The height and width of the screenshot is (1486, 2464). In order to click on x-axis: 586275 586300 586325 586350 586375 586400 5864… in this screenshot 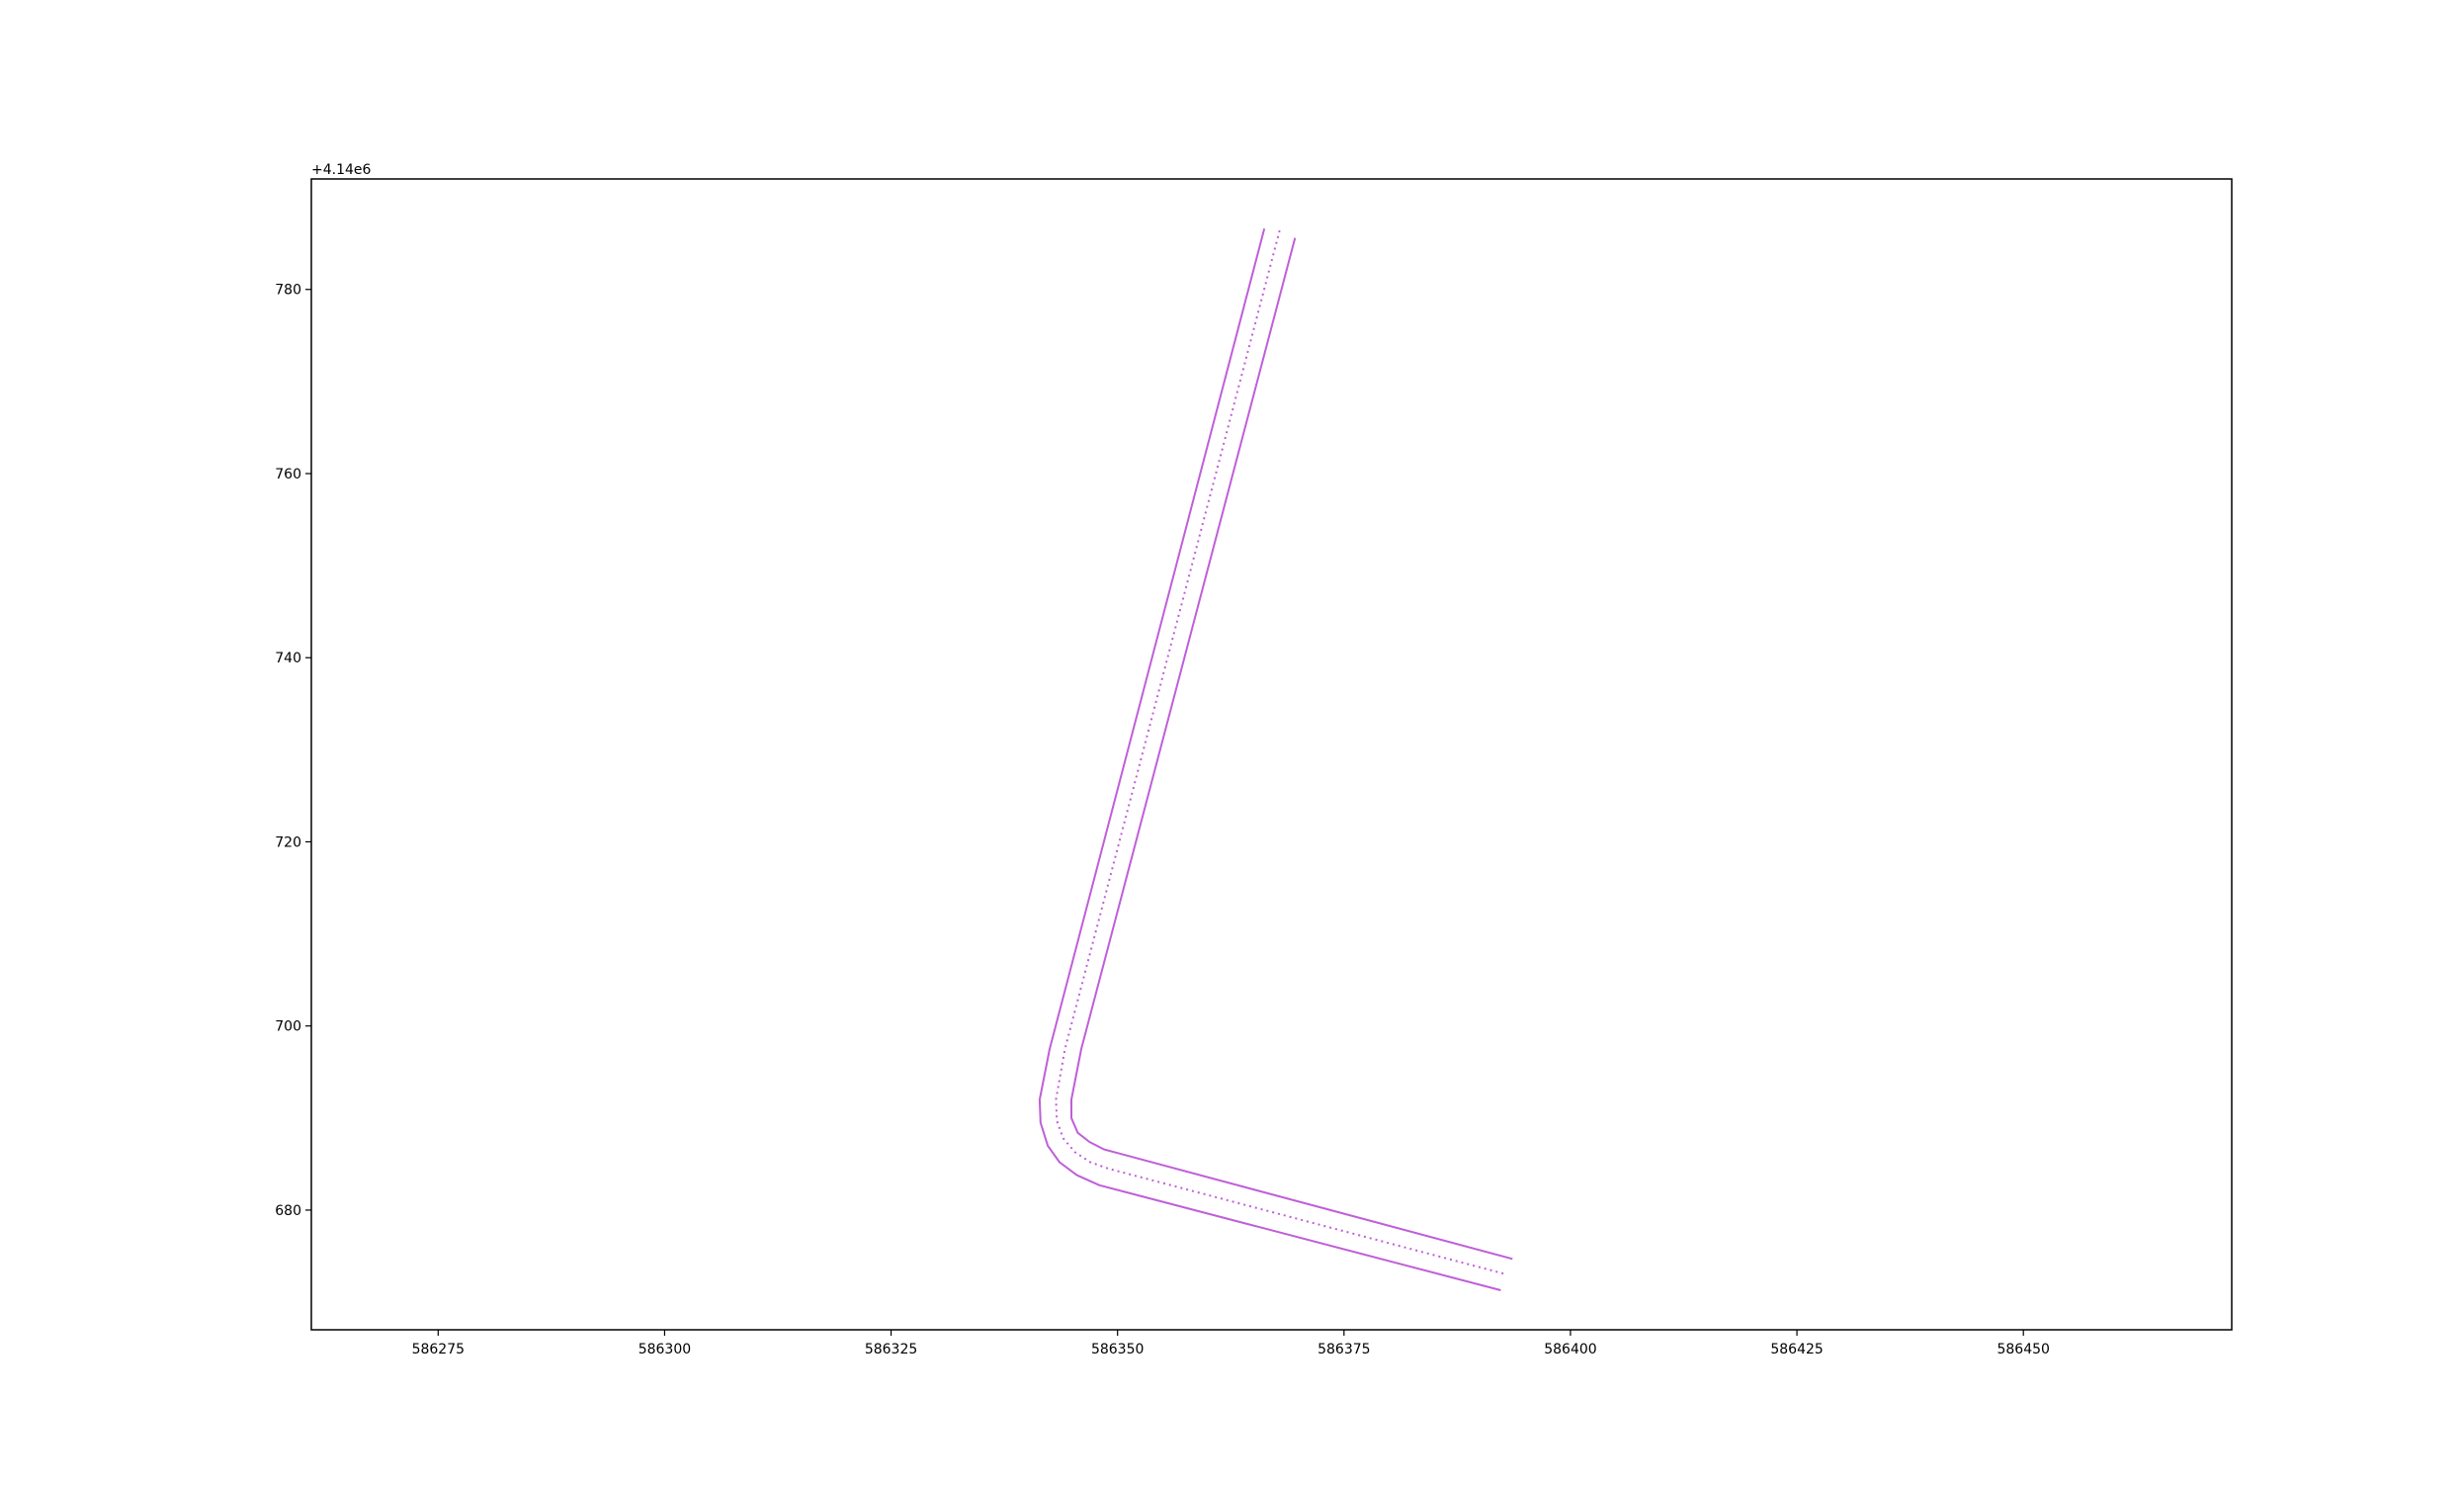, I will do `click(1231, 1343)`.